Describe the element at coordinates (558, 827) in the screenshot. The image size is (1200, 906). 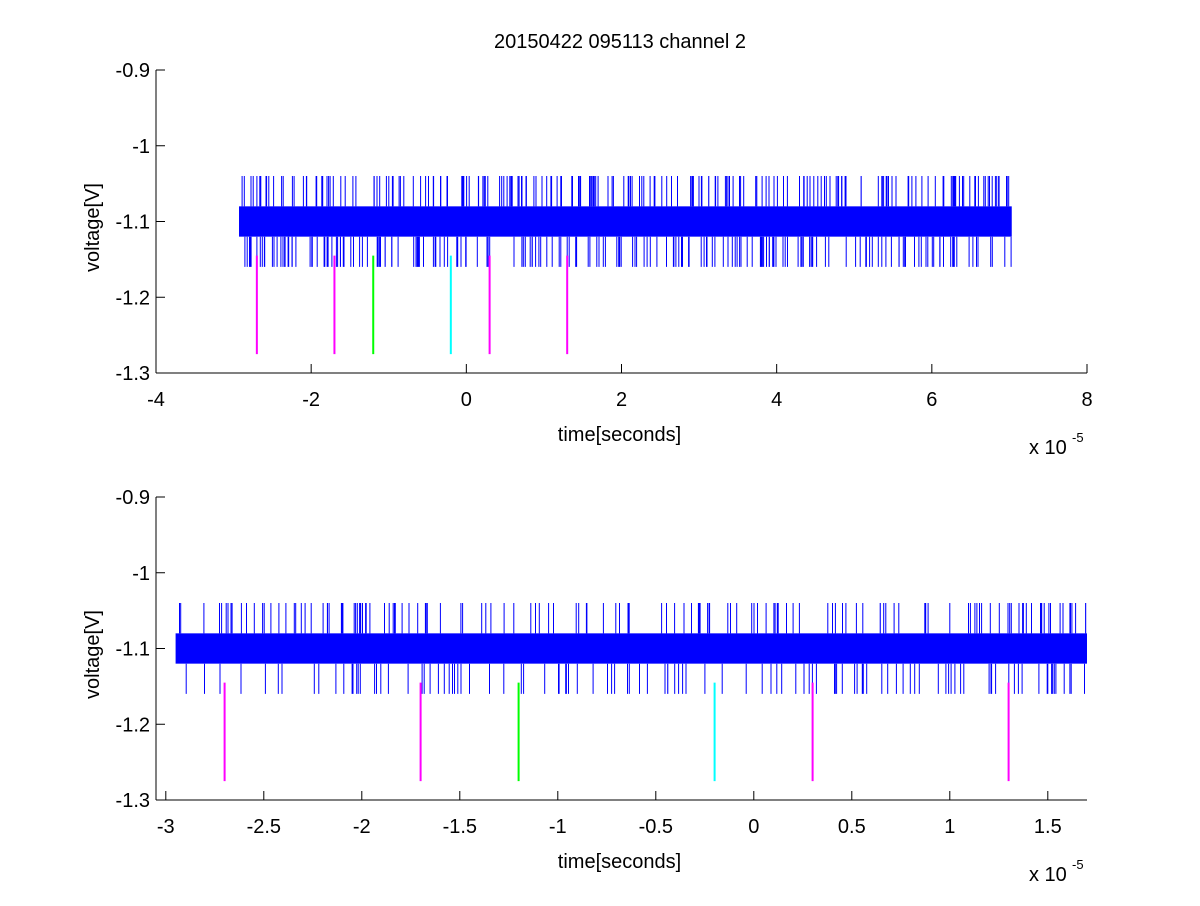
I see `x-tick-label: -1` at that location.